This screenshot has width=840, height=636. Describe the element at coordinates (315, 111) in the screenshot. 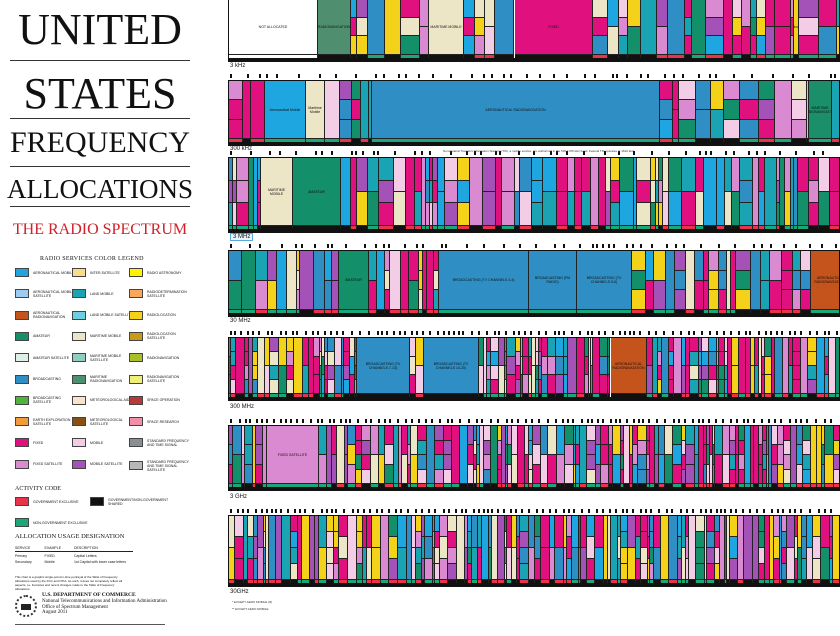

I see `frequency-band: Maritime Mobile` at that location.